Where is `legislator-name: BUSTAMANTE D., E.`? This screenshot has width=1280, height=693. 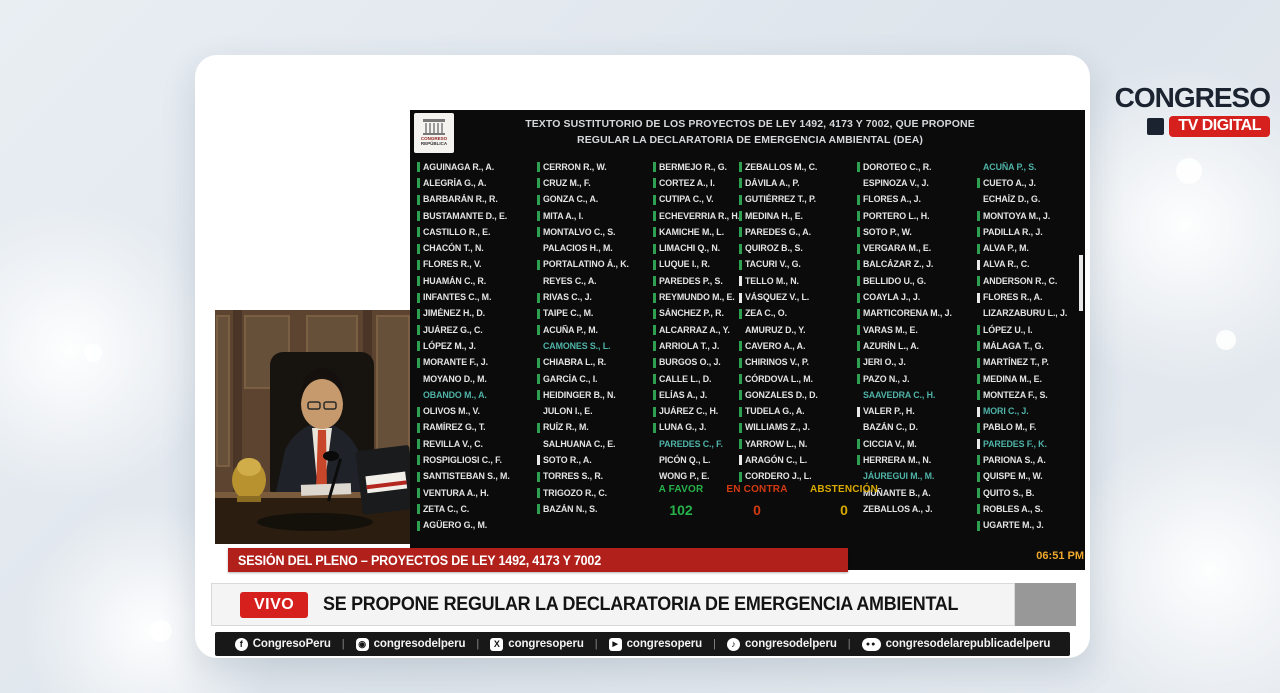 legislator-name: BUSTAMANTE D., E. is located at coordinates (465, 216).